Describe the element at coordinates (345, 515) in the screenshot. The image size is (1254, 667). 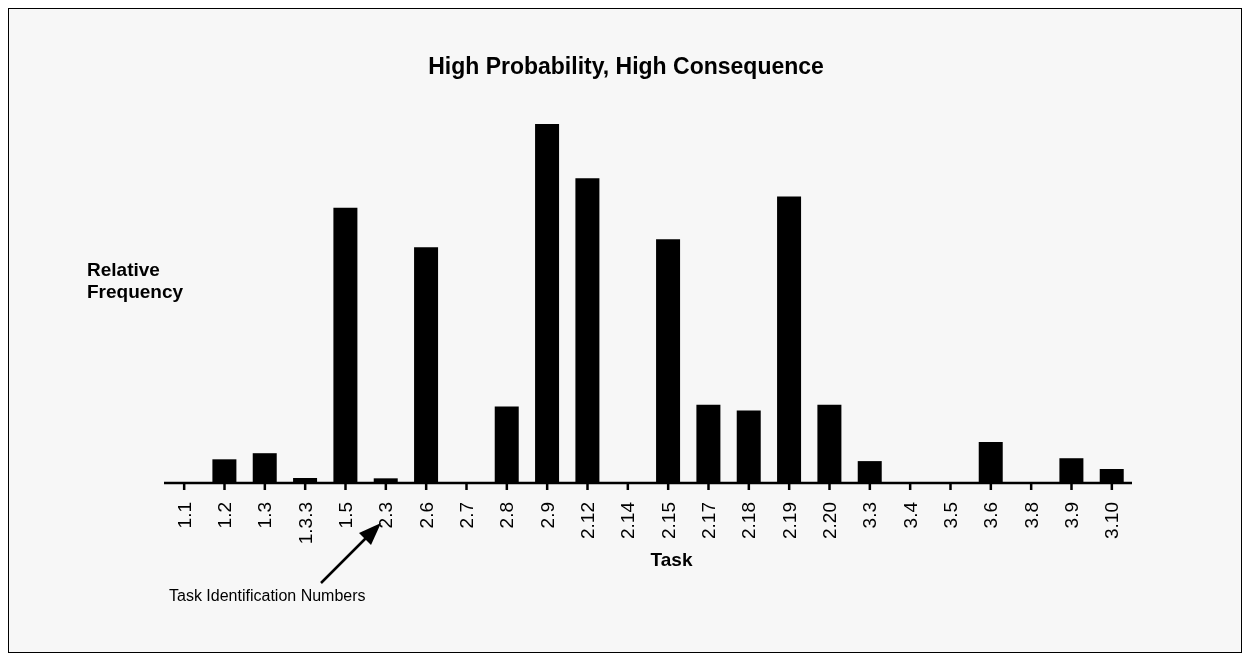
I see `x-tick-label: 1.5` at that location.